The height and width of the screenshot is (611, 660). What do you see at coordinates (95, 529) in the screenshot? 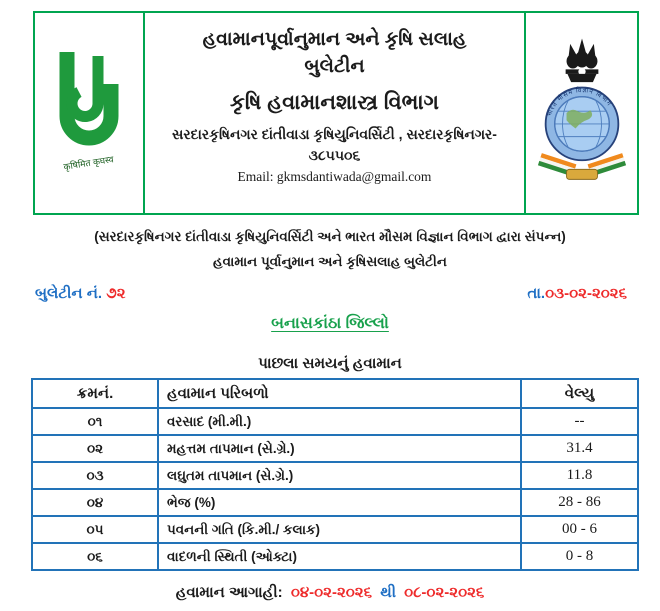
I see `row-serial: ૦૫` at bounding box center [95, 529].